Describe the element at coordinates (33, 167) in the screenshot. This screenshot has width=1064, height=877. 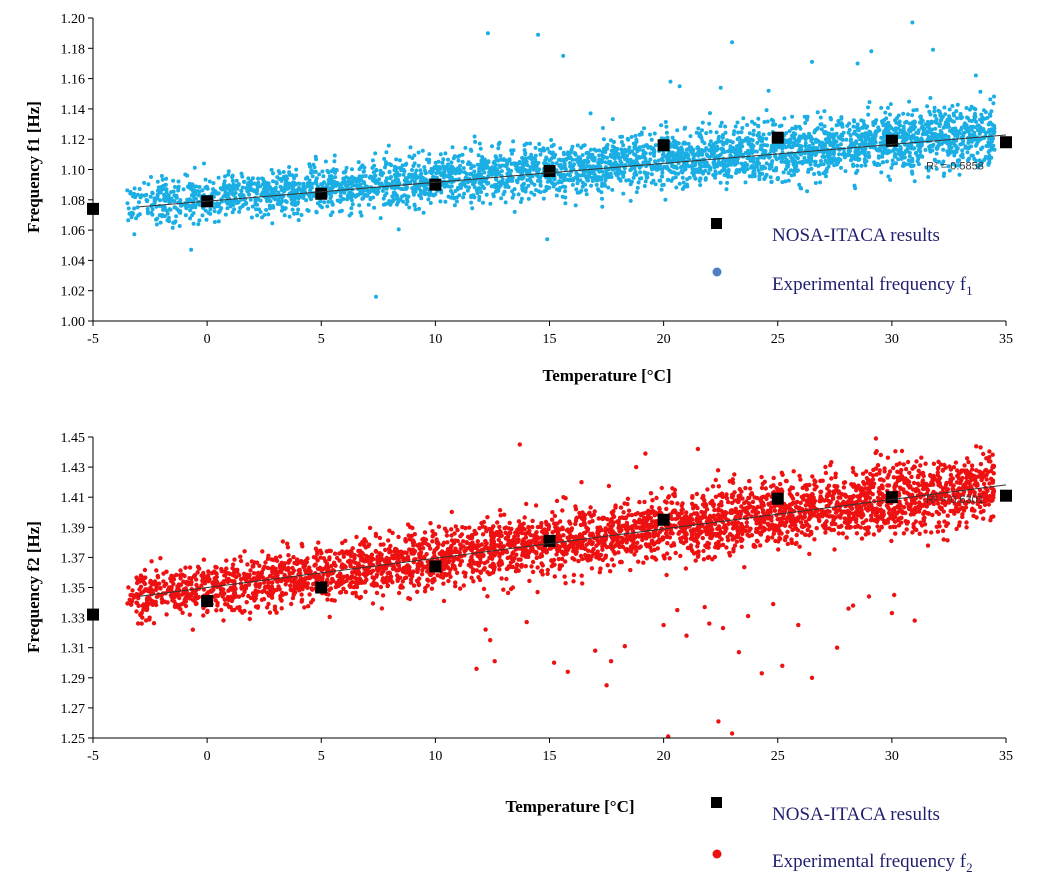
I see `y-axis-title-f1: Frequency f1 [Hz]` at that location.